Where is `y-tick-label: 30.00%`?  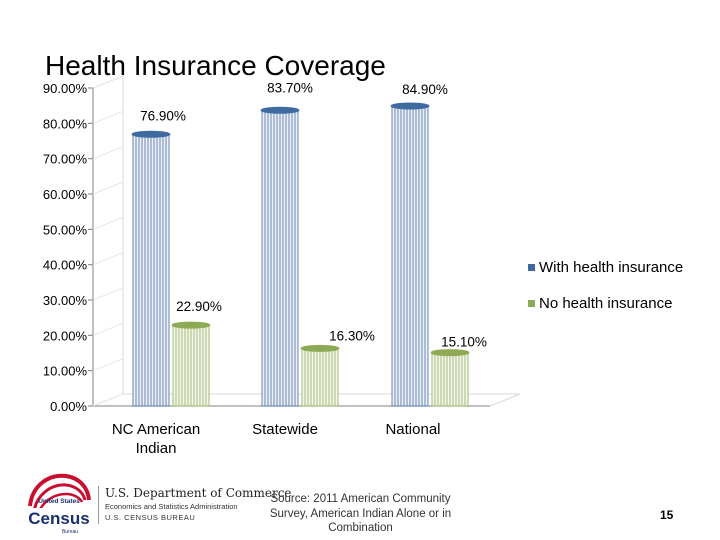
y-tick-label: 30.00% is located at coordinates (65, 300).